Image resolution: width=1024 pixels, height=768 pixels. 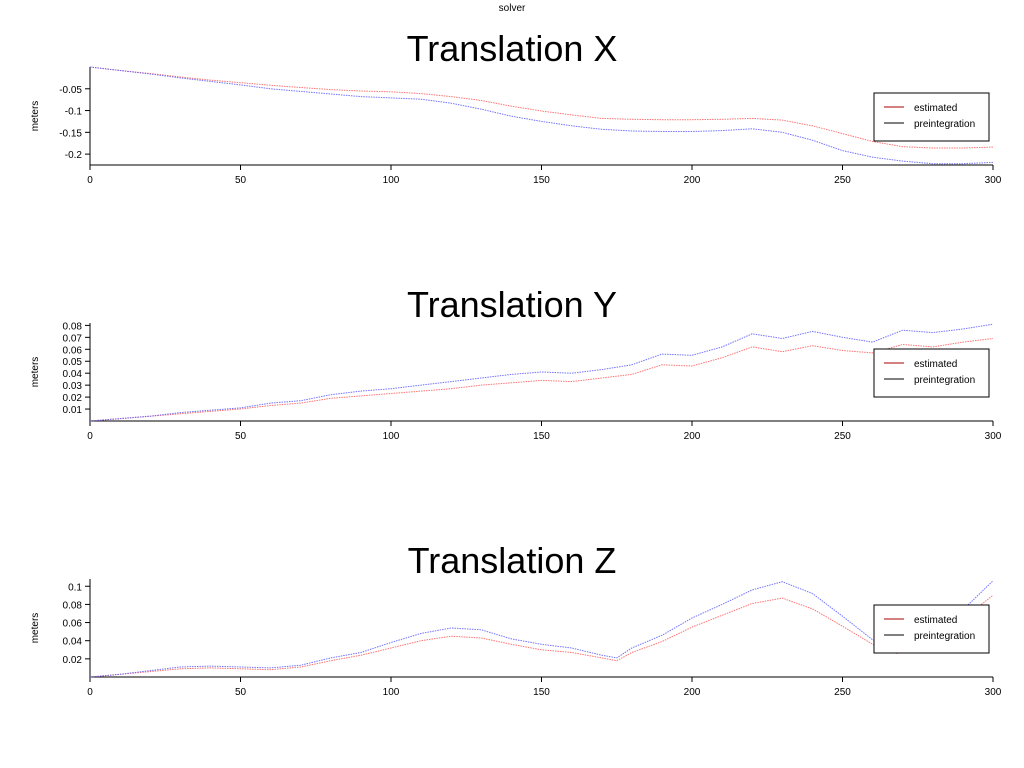 I want to click on y-tick-label: -0.1, so click(x=74, y=112).